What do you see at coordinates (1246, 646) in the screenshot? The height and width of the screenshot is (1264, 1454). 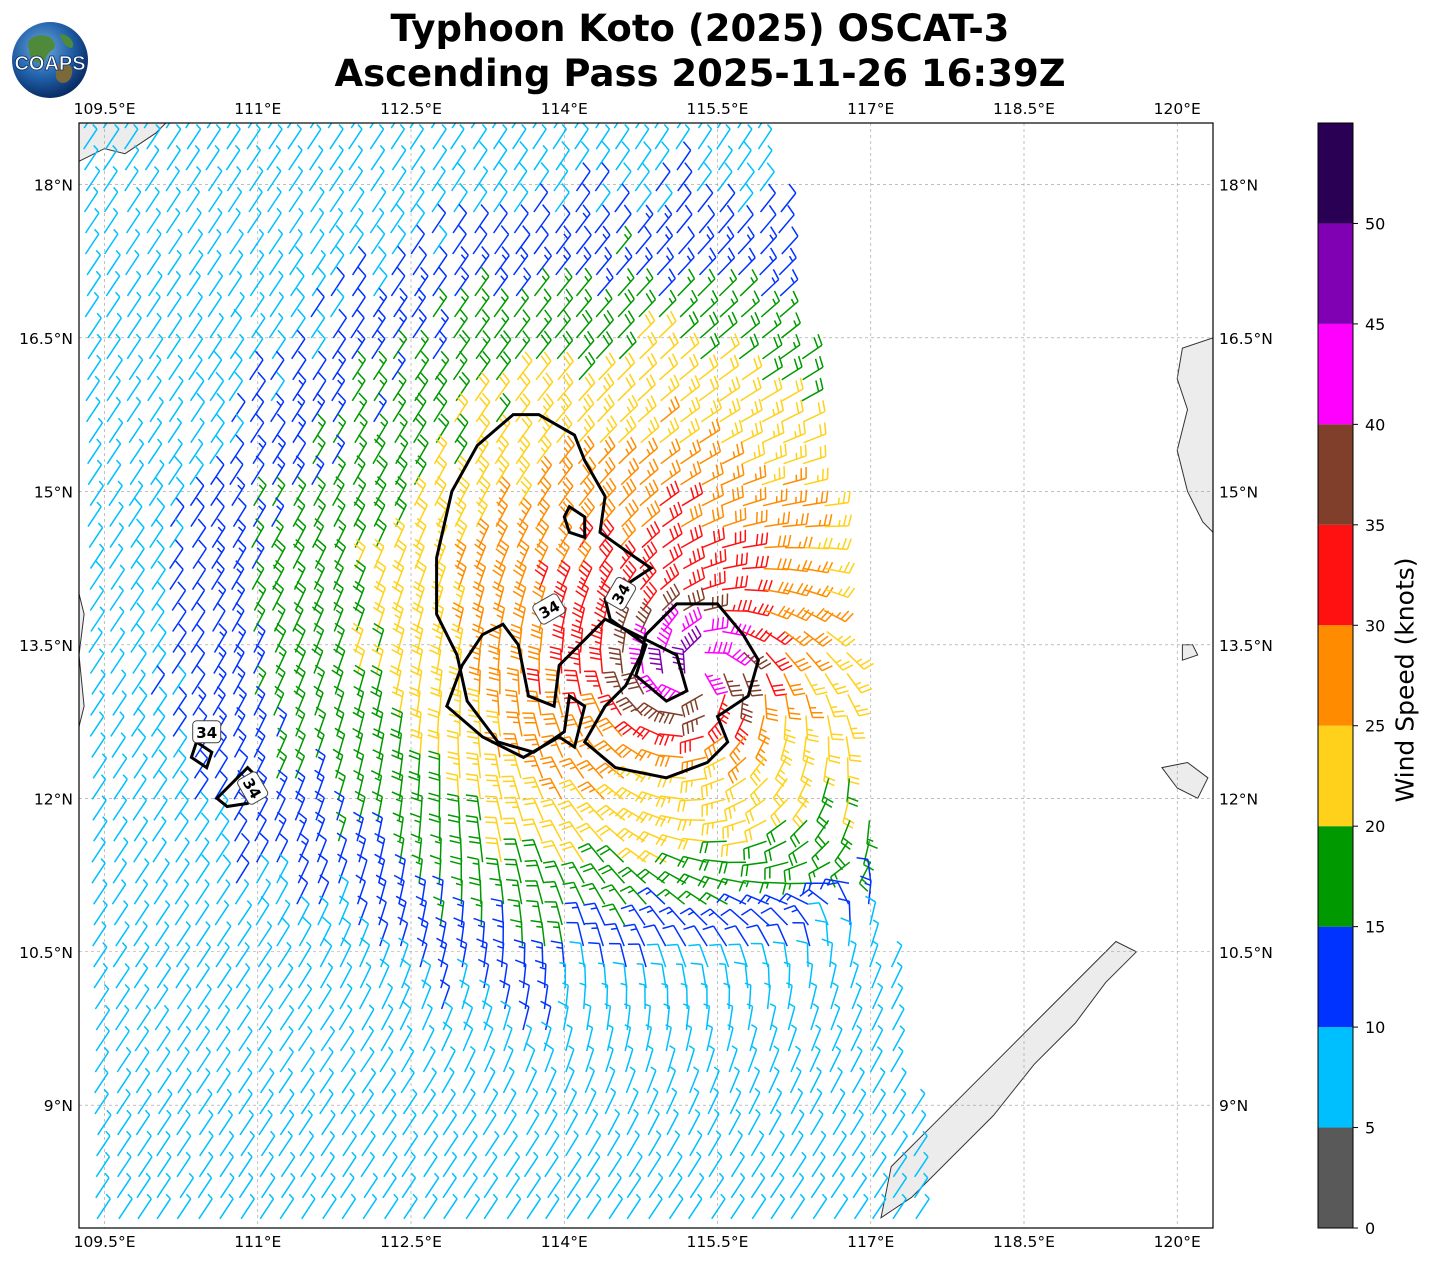 I see `lat-tick-right: 13.5°N` at bounding box center [1246, 646].